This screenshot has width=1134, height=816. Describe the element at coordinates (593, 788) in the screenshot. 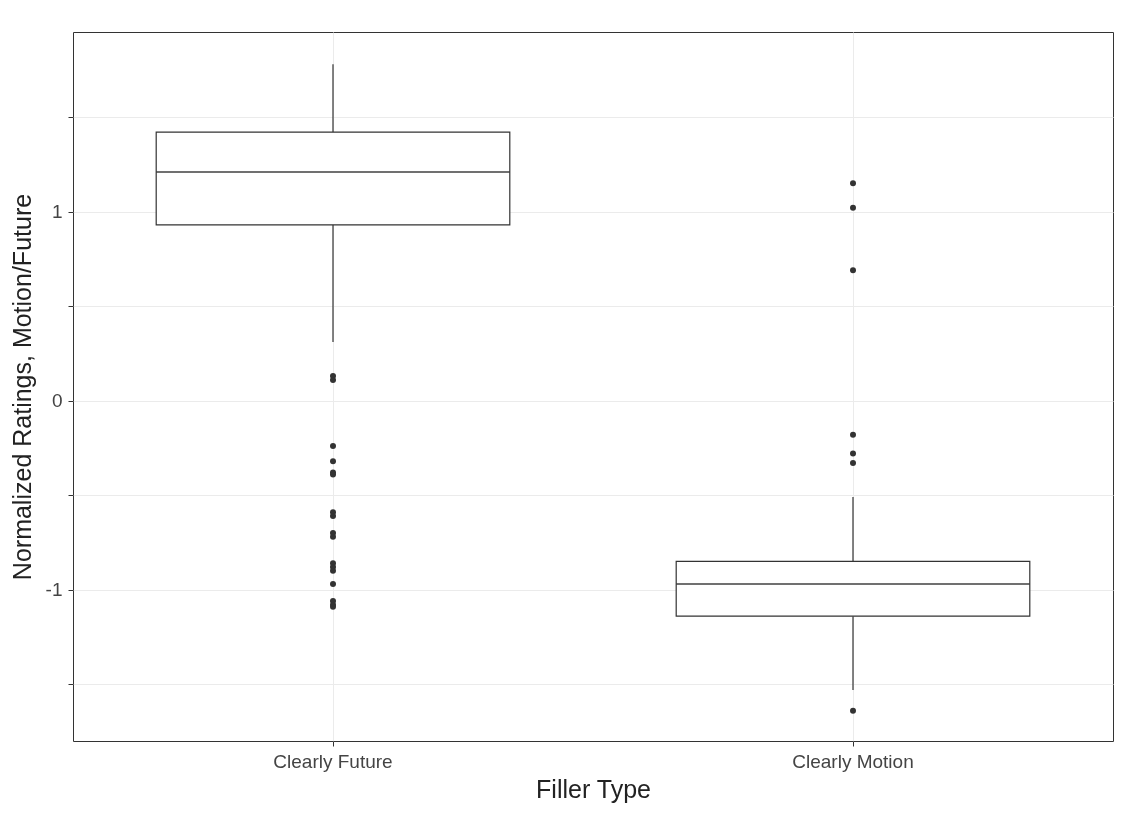

I see `x-axis-title: Filler Type` at that location.